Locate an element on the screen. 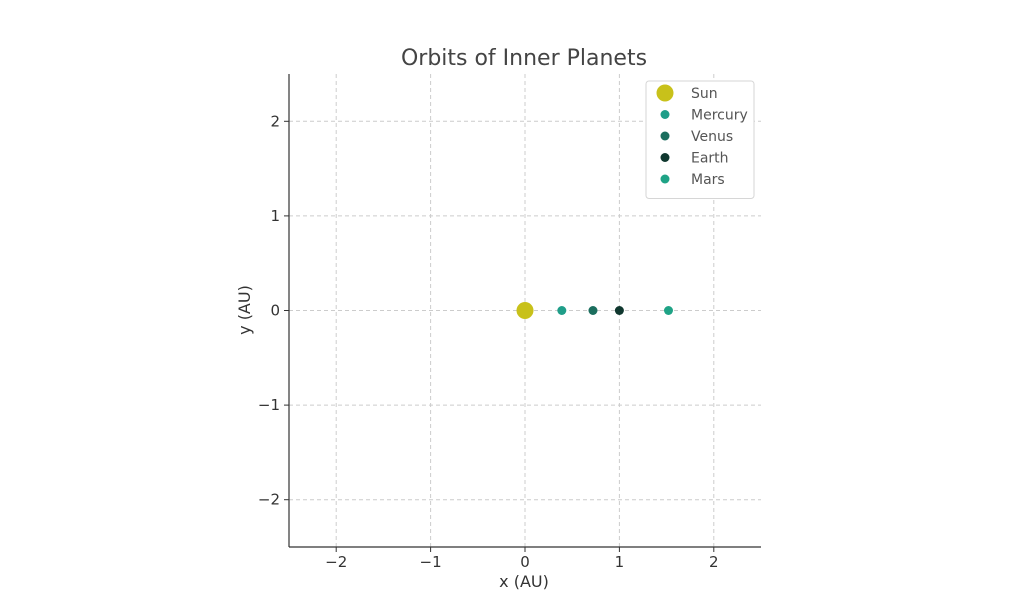 The image size is (1024, 615). legend-box is located at coordinates (700, 139).